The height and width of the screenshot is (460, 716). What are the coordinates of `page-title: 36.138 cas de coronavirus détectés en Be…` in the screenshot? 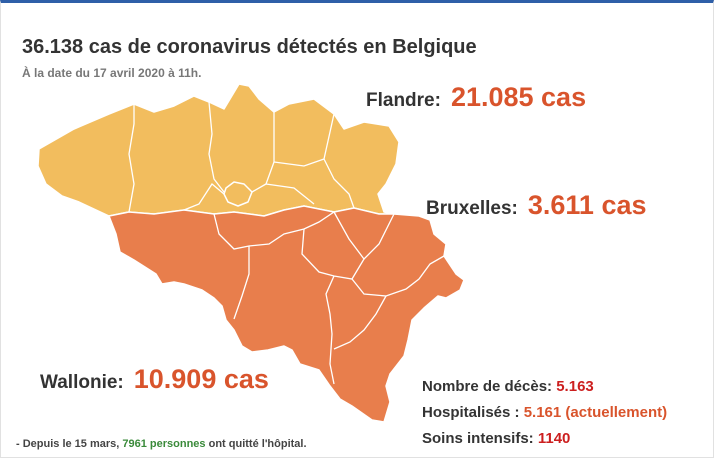 It's located at (249, 47).